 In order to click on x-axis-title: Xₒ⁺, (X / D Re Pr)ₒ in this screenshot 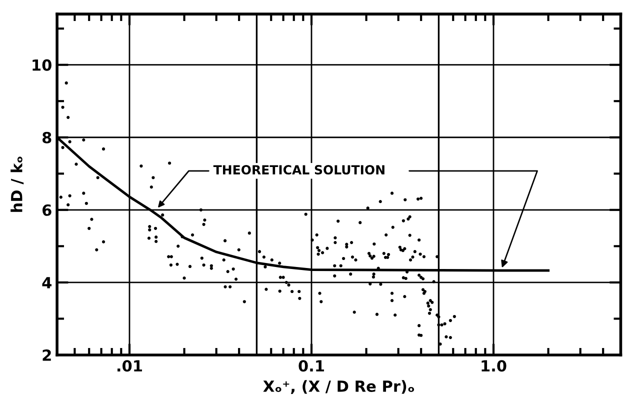, I will do `click(338, 387)`.